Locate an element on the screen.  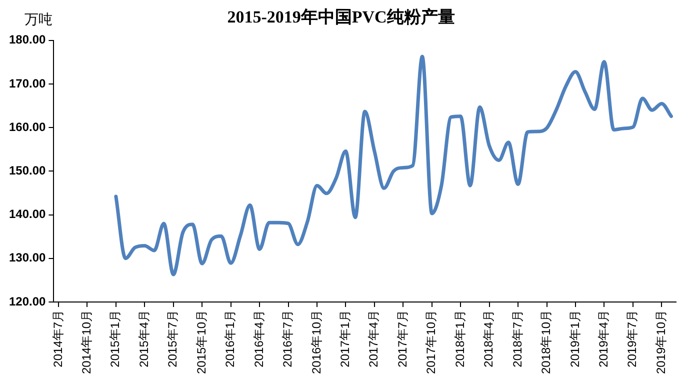
y-tick-label: 140.00 is located at coordinates (27, 214).